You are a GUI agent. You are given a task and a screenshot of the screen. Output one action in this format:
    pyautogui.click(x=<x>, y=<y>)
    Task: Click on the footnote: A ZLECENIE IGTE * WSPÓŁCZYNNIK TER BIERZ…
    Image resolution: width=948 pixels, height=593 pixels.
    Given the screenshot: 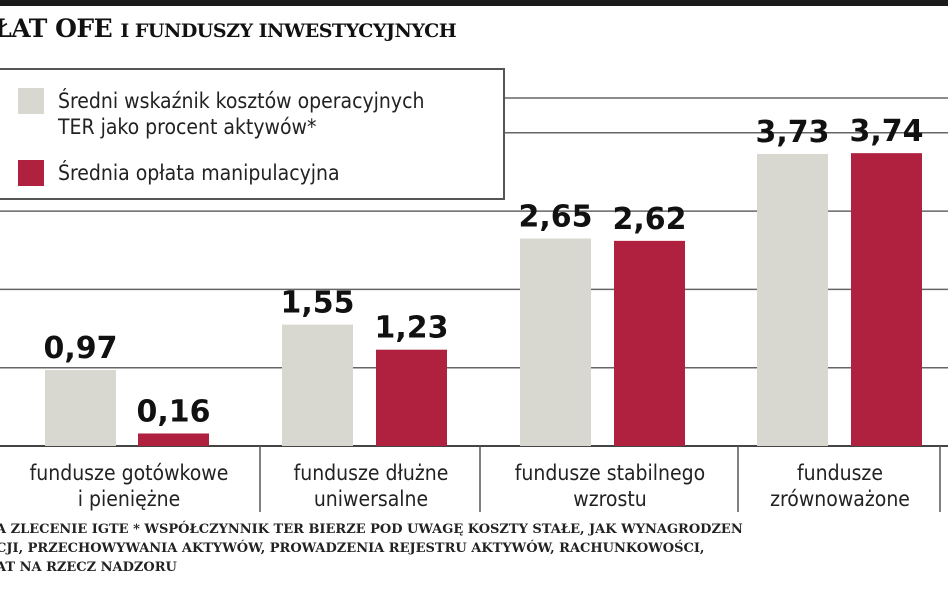 What is the action you would take?
    pyautogui.click(x=371, y=548)
    